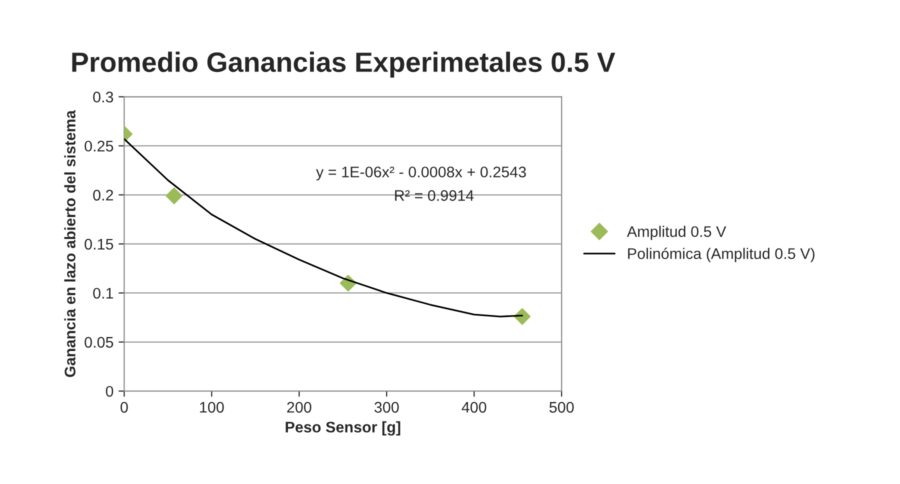 This screenshot has height=484, width=900. I want to click on x-tick-label: 0, so click(124, 407).